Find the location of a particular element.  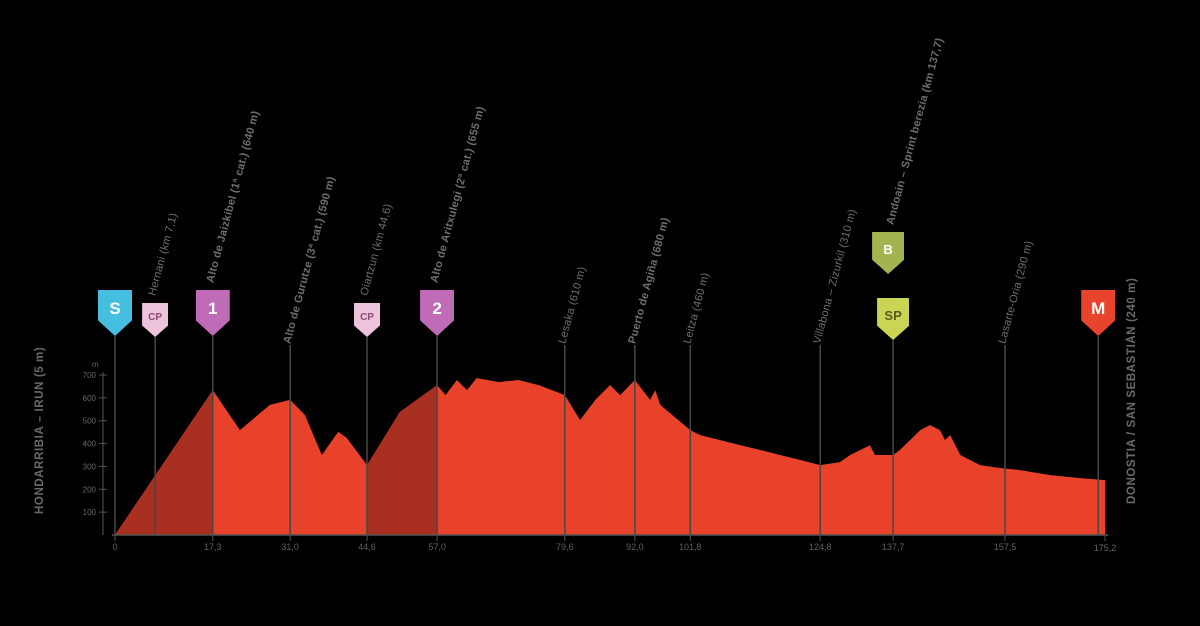

km-label-town3: 101,8 is located at coordinates (690, 547).